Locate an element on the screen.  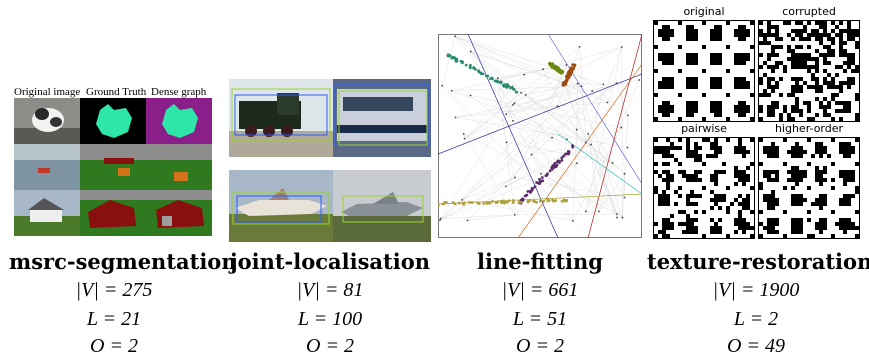
caption-corrupted: corrupted is located at coordinates (809, 11).